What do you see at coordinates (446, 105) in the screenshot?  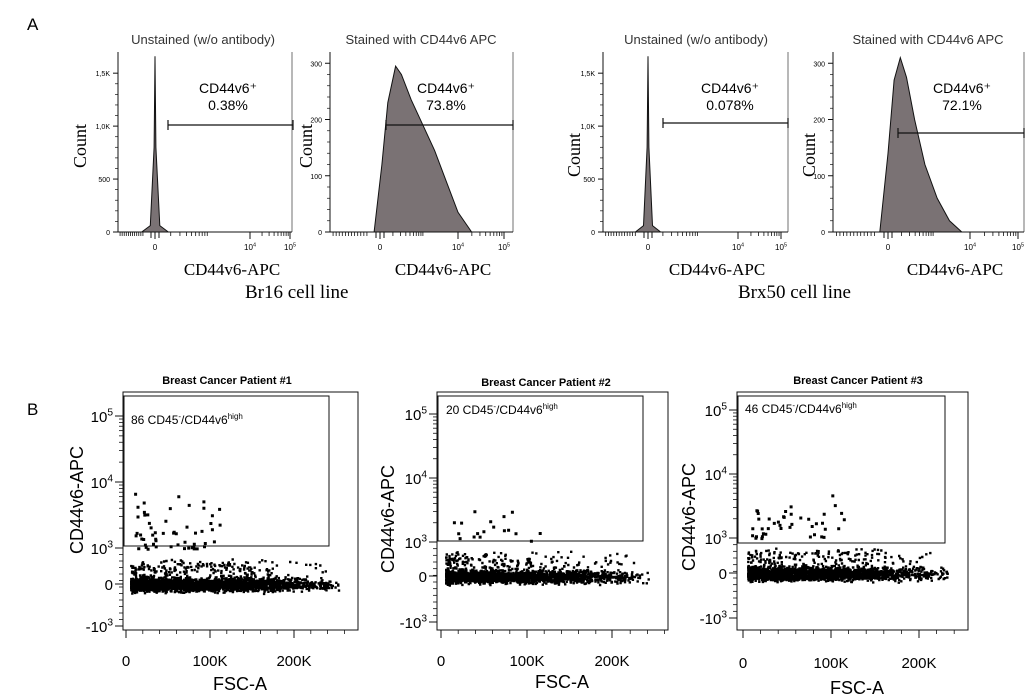 I see `gate-percent: 73.8%` at bounding box center [446, 105].